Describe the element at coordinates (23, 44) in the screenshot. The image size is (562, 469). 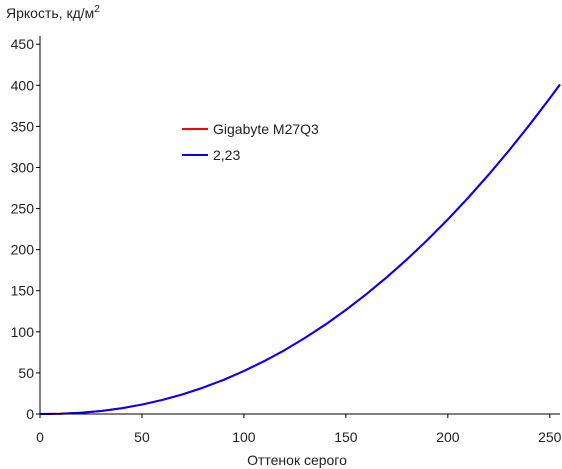
I see `y-tick-label: 450` at that location.